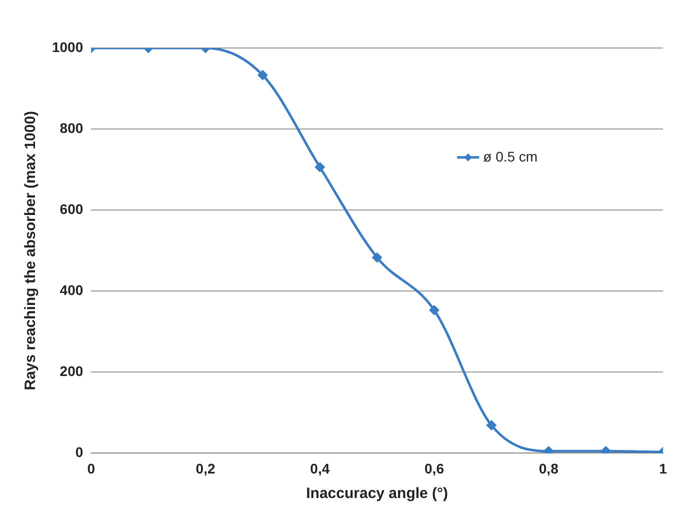 This screenshot has height=525, width=691. Describe the element at coordinates (320, 468) in the screenshot. I see `x-tick-label: 0,4` at that location.